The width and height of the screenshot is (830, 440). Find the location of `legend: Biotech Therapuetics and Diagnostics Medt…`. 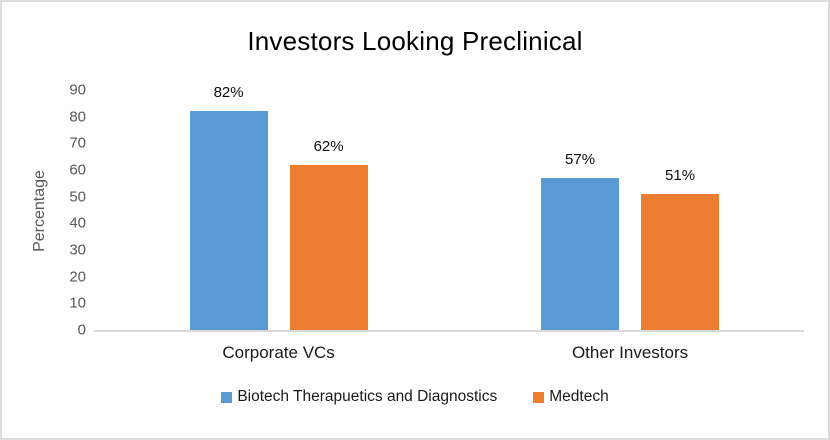

legend: Biotech Therapuetics and Diagnostics Medt… is located at coordinates (415, 397).